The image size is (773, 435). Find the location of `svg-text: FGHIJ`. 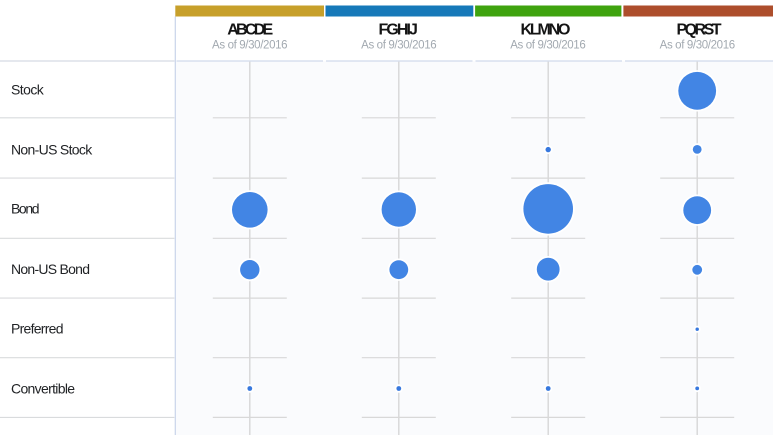

svg-text: FGHIJ is located at coordinates (398, 30).